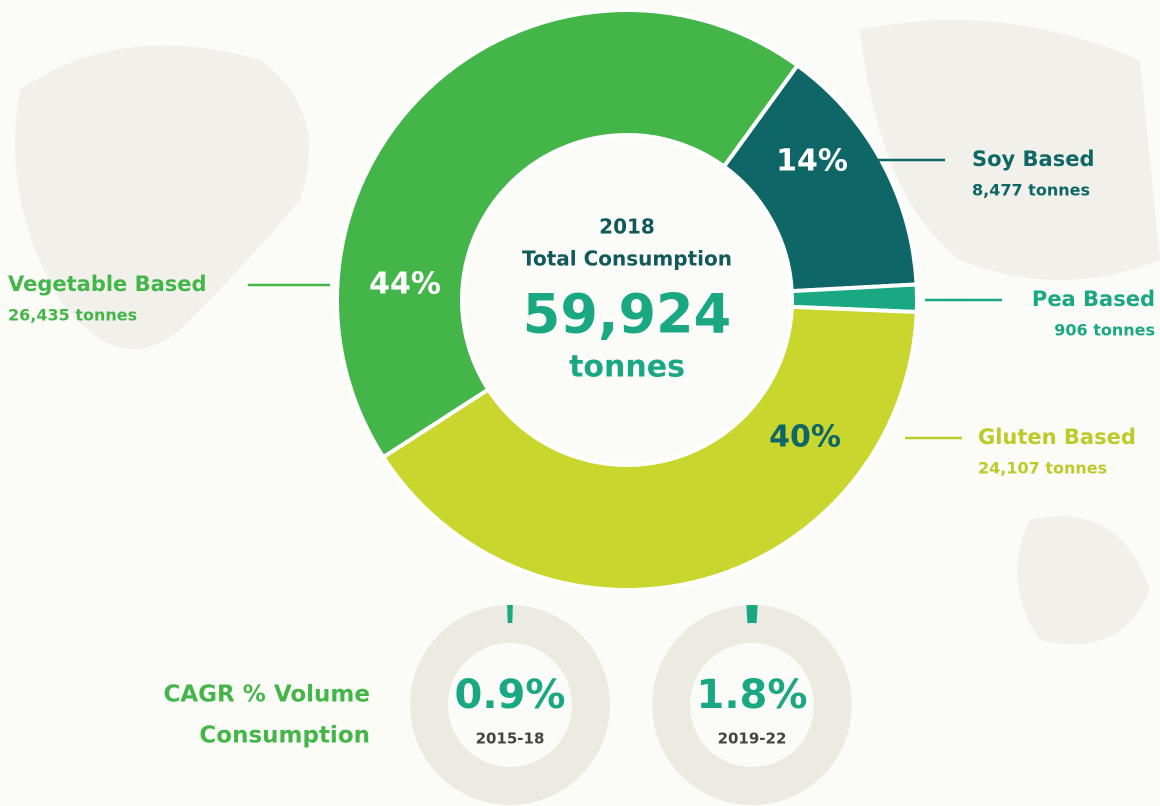  What do you see at coordinates (72, 315) in the screenshot?
I see `segment-value-label: 26,435 tonnes` at bounding box center [72, 315].